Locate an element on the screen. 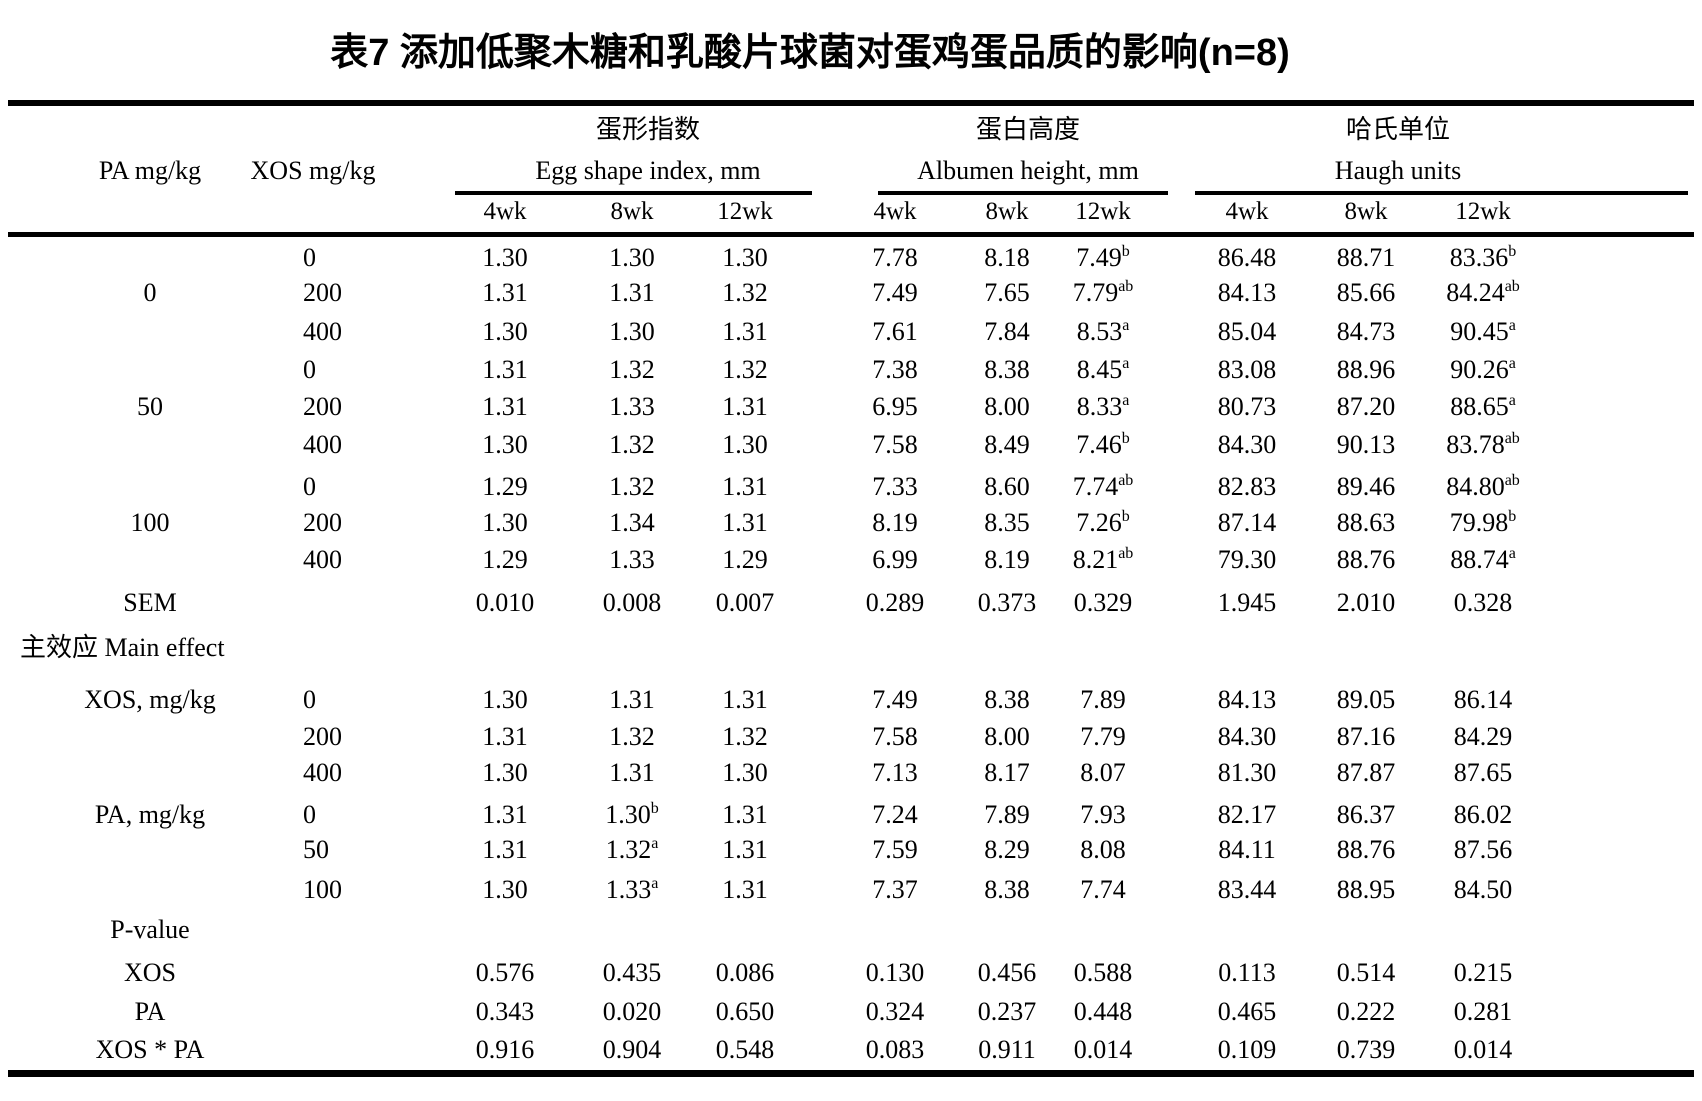  table-cell: 0.014 is located at coordinates (1103, 1049).